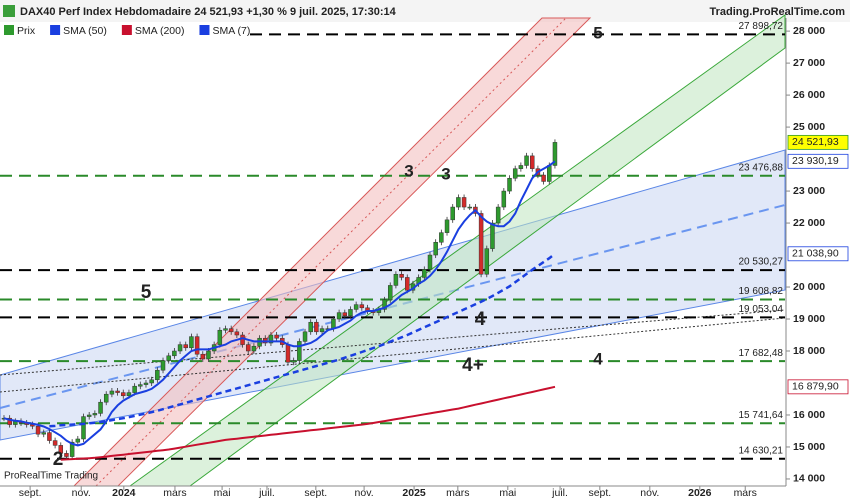 Image resolution: width=850 pixels, height=500 pixels. Describe the element at coordinates (507, 493) in the screenshot. I see `x-tick-label: mai` at that location.